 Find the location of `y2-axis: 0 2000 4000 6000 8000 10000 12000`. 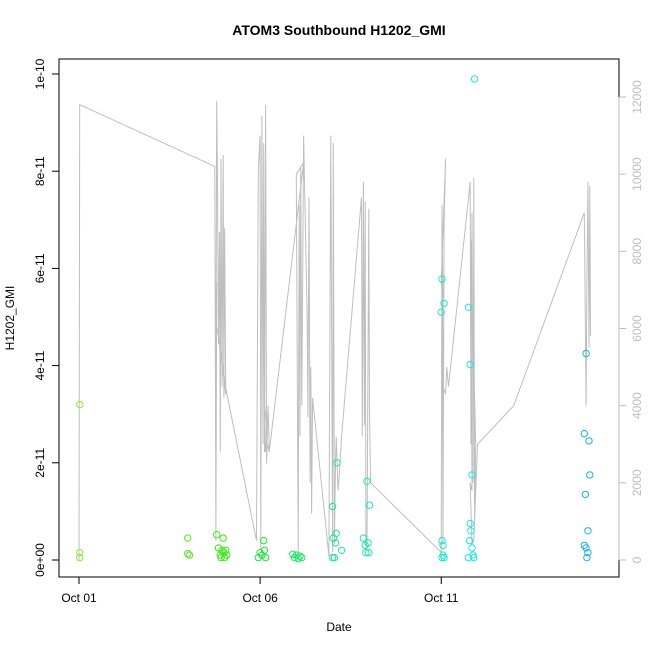

y2-axis: 0 2000 4000 6000 8000 10000 12000 is located at coordinates (631, 321).